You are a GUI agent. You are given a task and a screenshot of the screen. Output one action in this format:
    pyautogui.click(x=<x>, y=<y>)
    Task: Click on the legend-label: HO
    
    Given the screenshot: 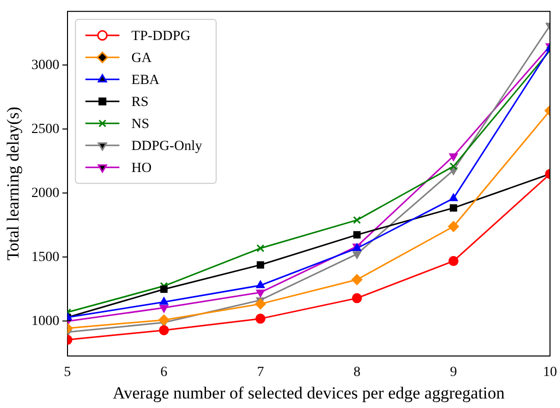 What is the action you would take?
    pyautogui.click(x=141, y=168)
    